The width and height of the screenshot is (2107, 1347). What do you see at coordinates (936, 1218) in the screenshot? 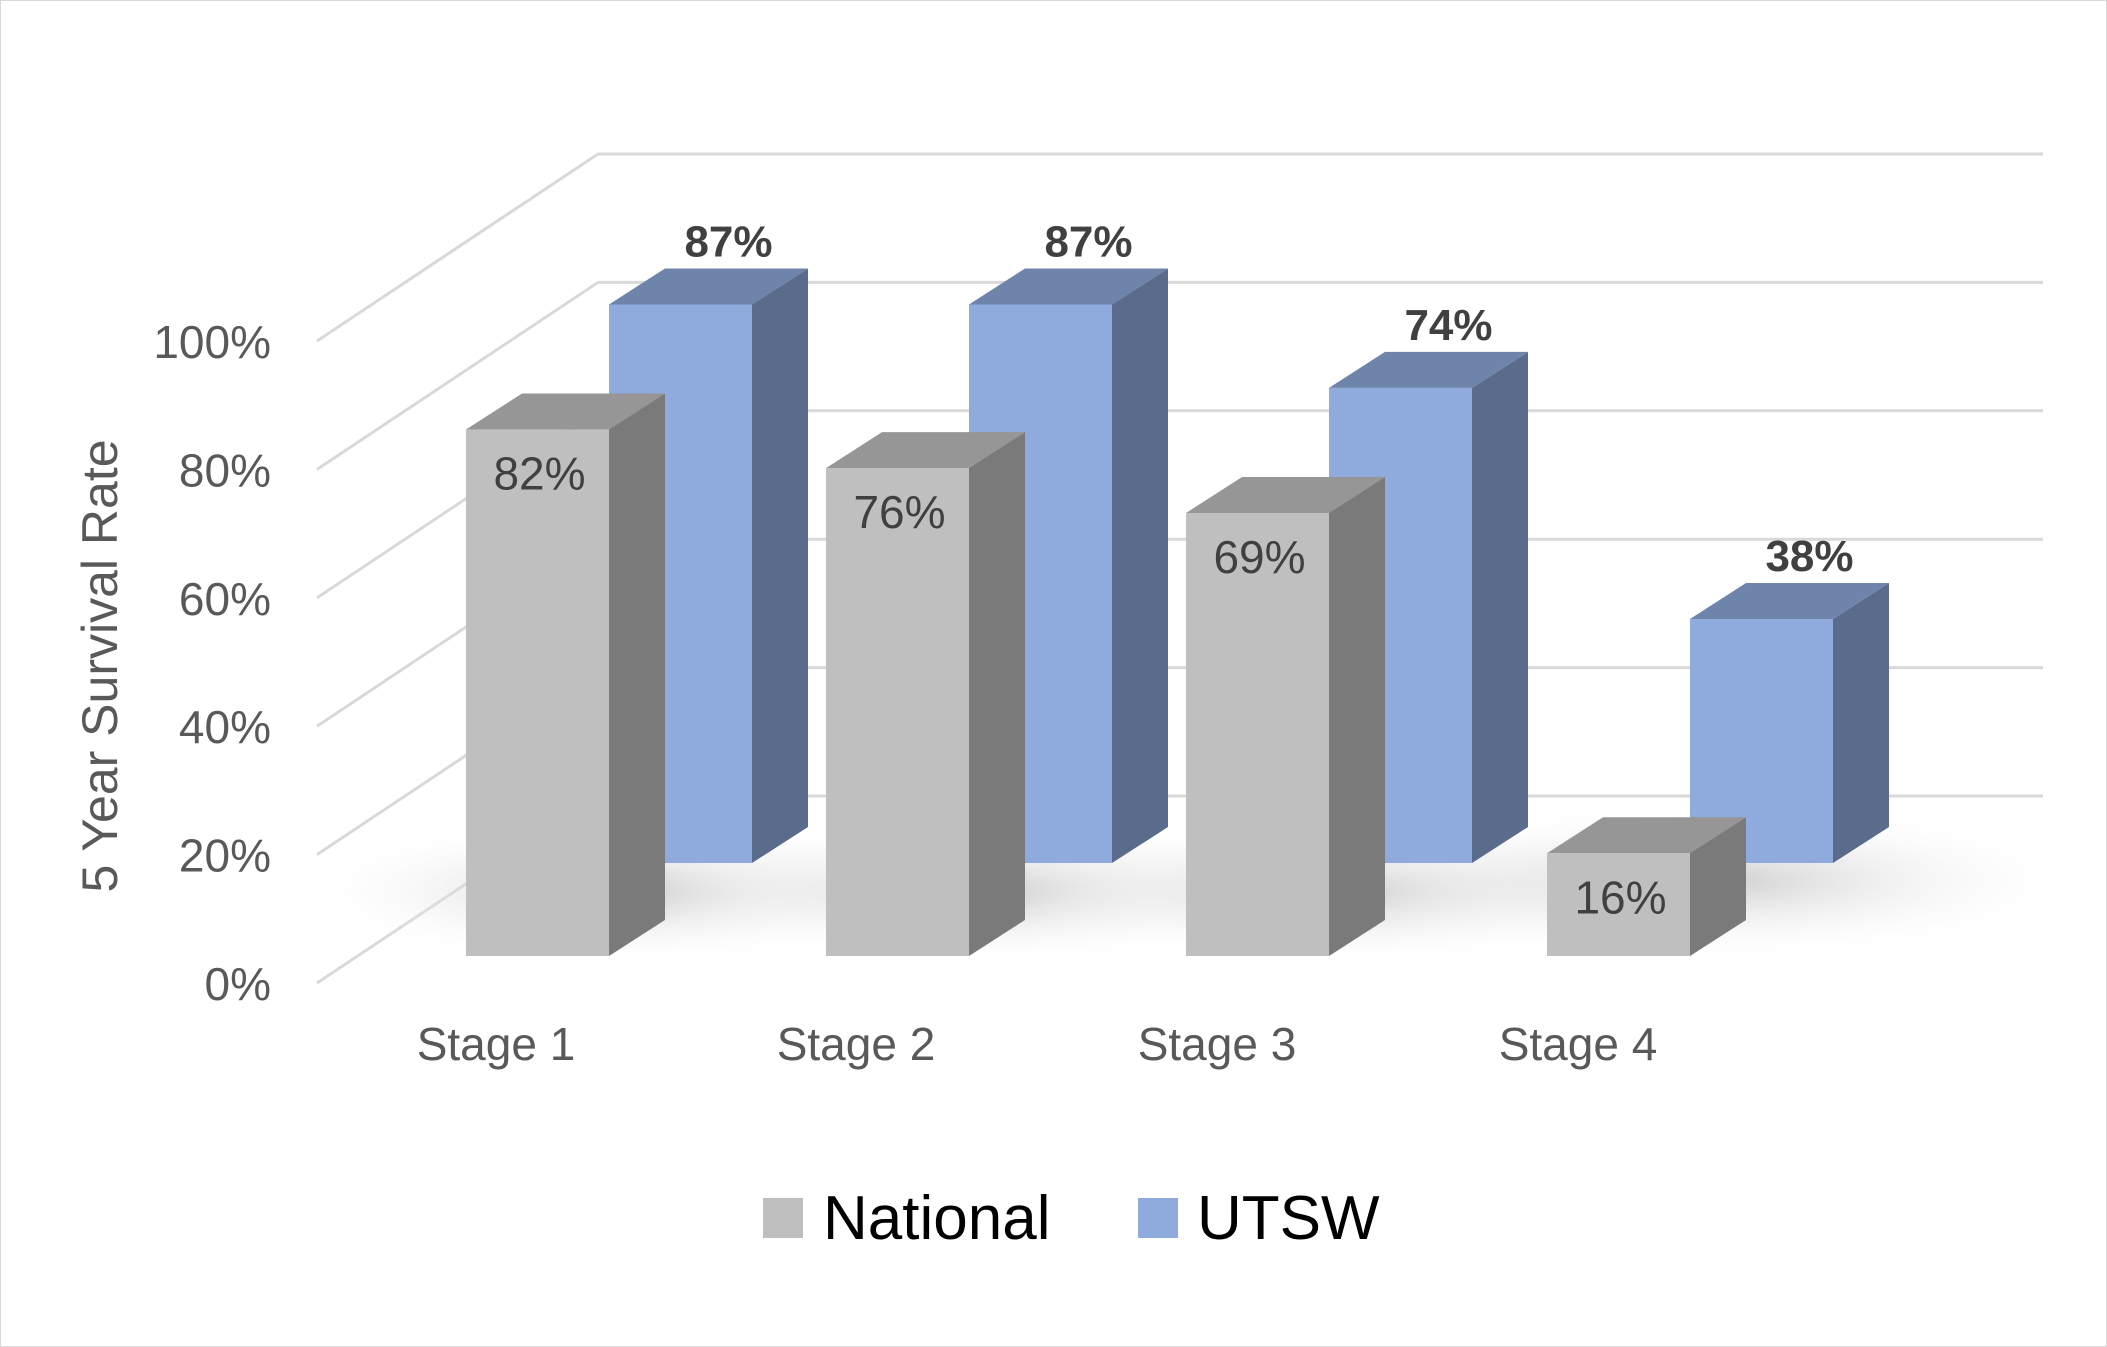
I see `legend-label: National` at bounding box center [936, 1218].